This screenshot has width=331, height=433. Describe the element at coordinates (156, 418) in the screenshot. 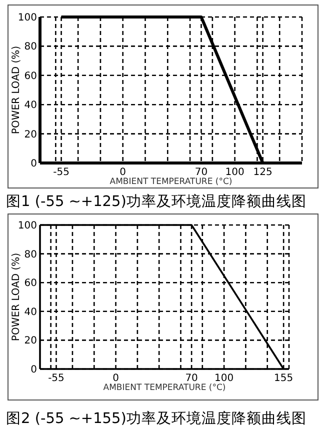

I see `text: 图2 (-55 ~+155)功率及环境温度降额曲线图` at that location.